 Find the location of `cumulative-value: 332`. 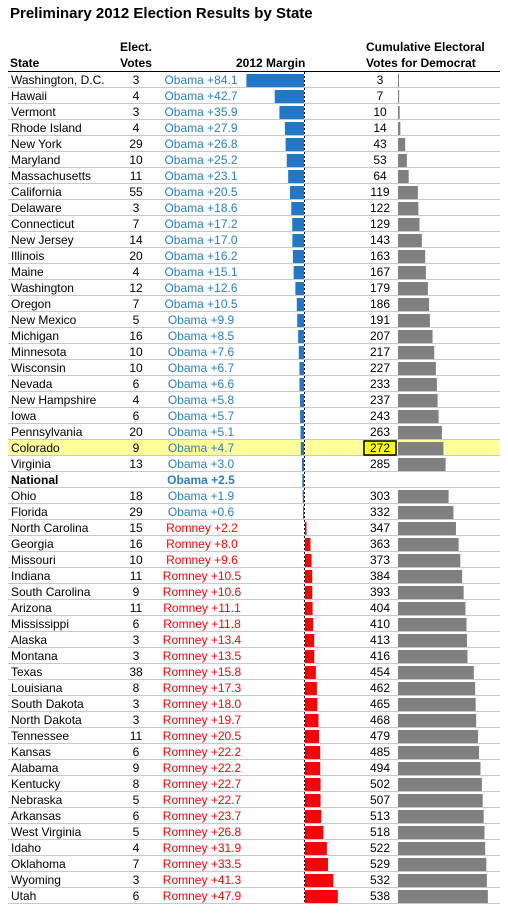

cumulative-value: 332 is located at coordinates (380, 512).